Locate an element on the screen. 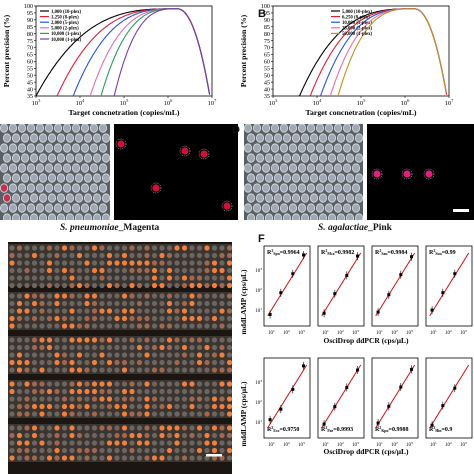 The height and width of the screenshot is (474, 474). y-axis-label: Percent precision (%) is located at coordinates (243, 50).